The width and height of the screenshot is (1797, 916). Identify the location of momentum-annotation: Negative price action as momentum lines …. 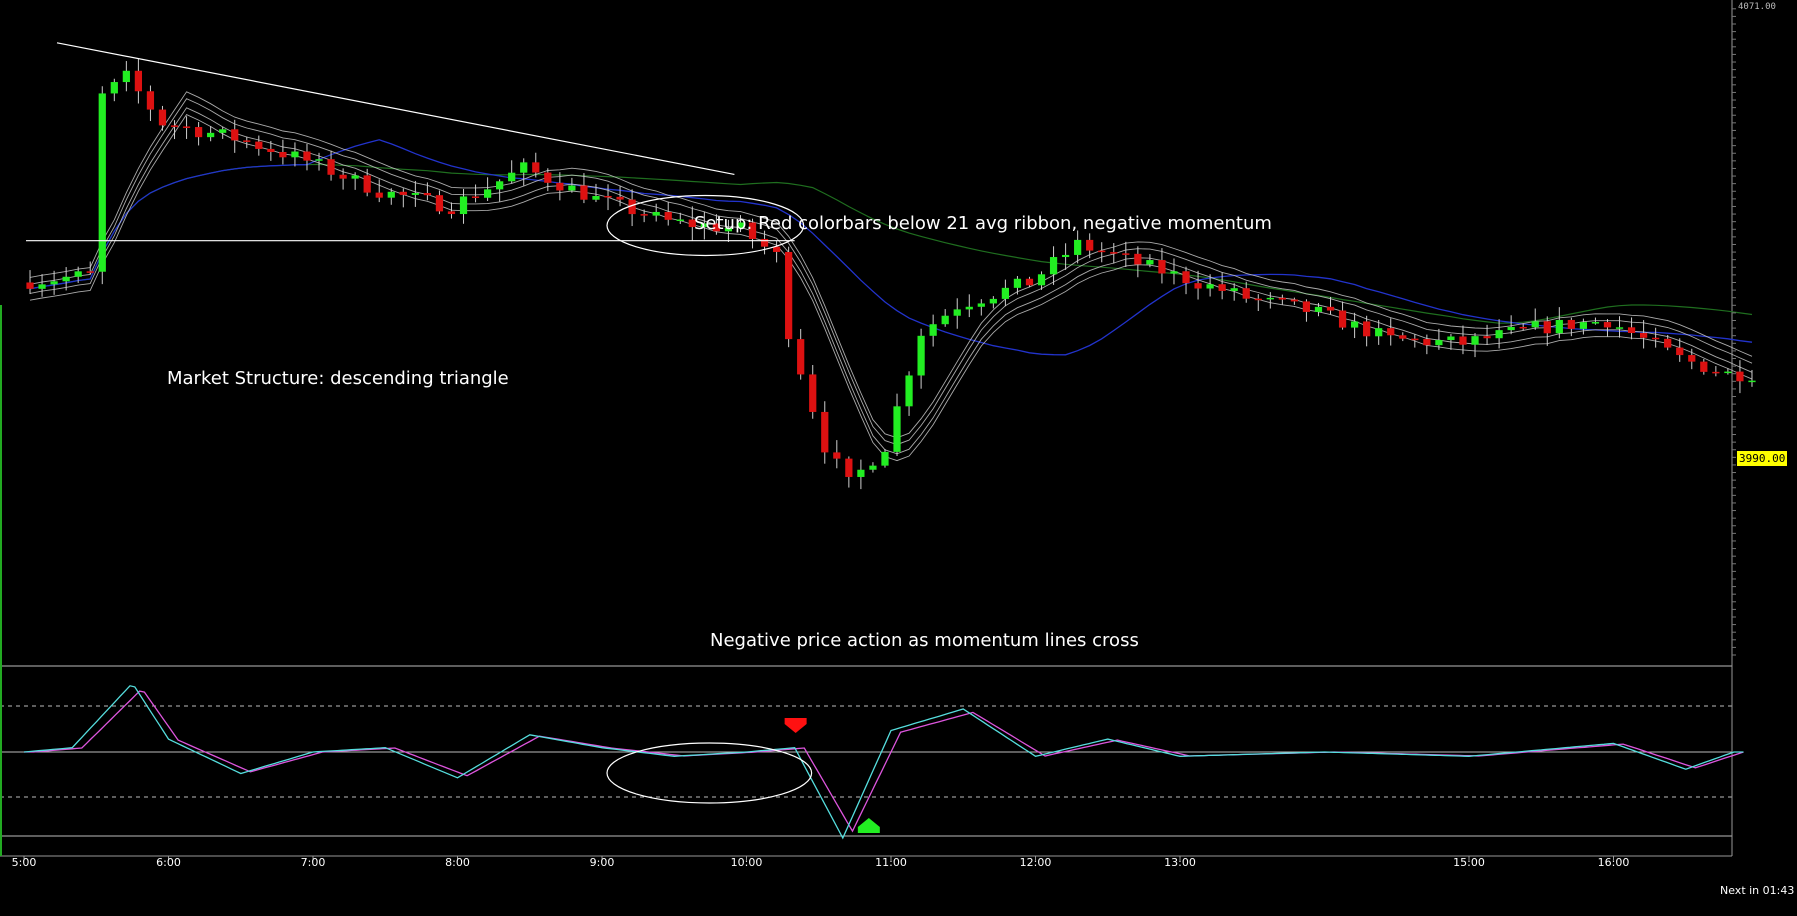
(924, 640).